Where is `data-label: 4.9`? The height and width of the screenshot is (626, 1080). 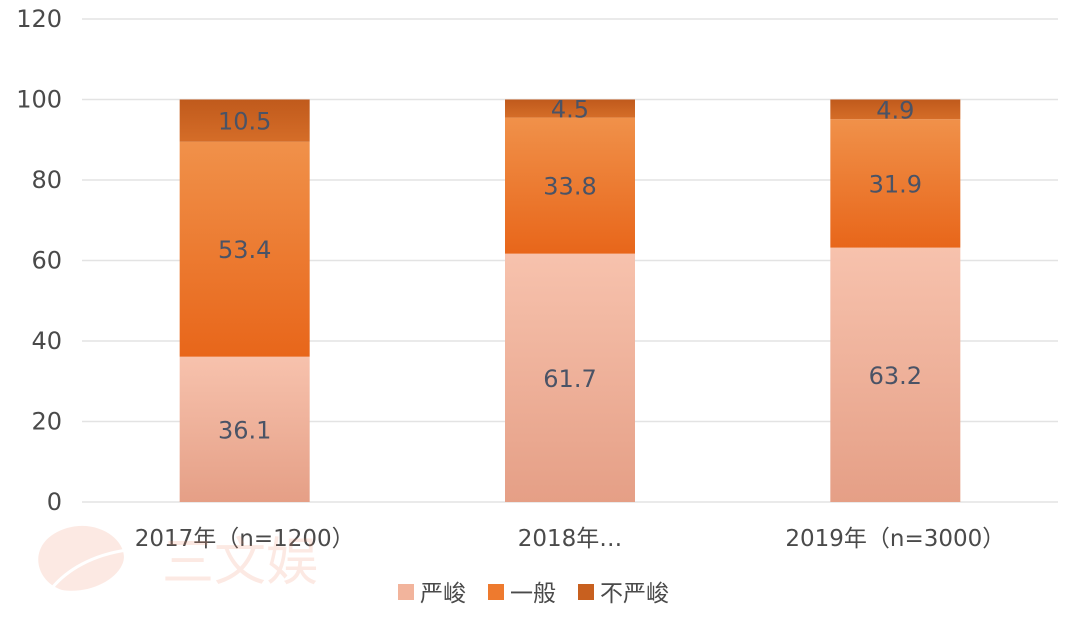 data-label: 4.9 is located at coordinates (895, 110).